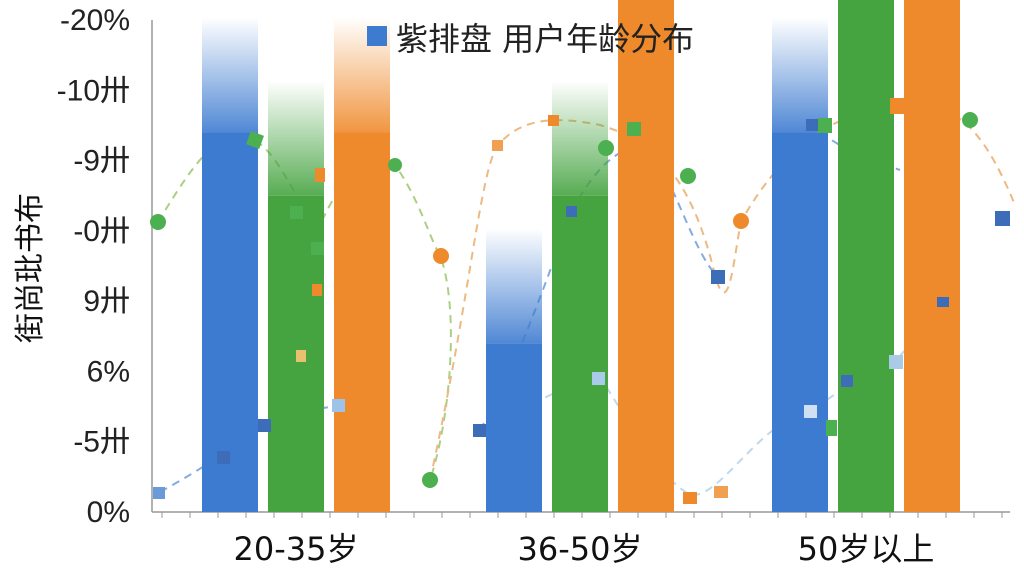  What do you see at coordinates (108, 512) in the screenshot?
I see `y-tick-label: 0%` at bounding box center [108, 512].